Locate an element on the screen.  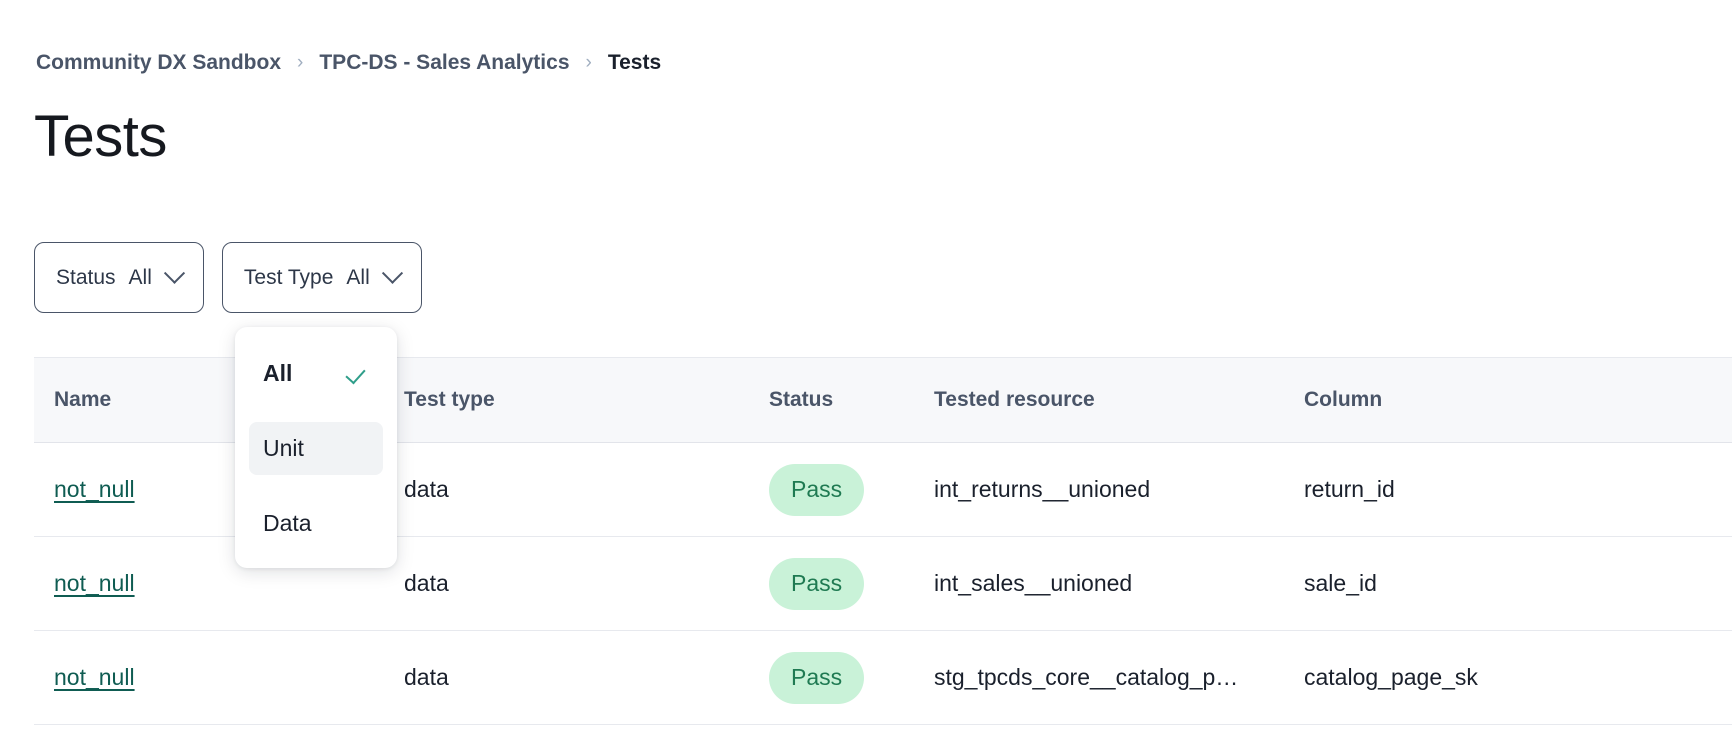
status-filter-button: Status All is located at coordinates (119, 277).